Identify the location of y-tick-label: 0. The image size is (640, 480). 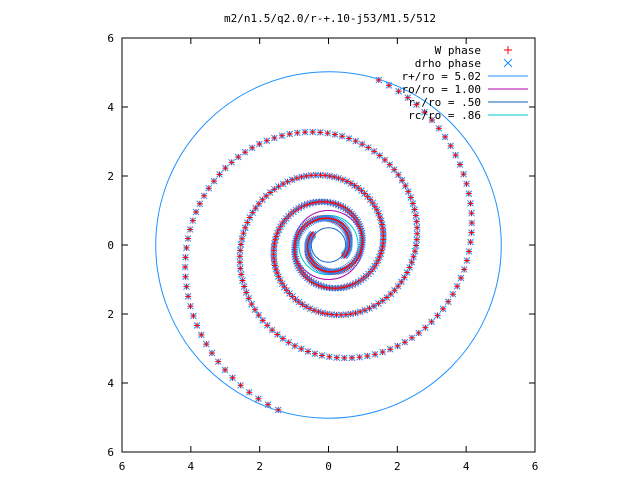
(110, 245).